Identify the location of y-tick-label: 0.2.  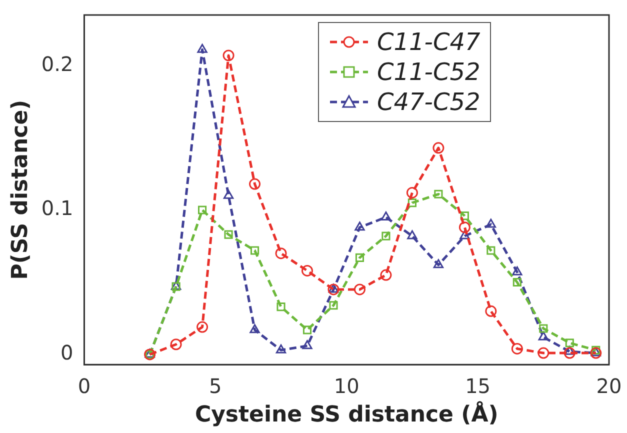
(57, 64).